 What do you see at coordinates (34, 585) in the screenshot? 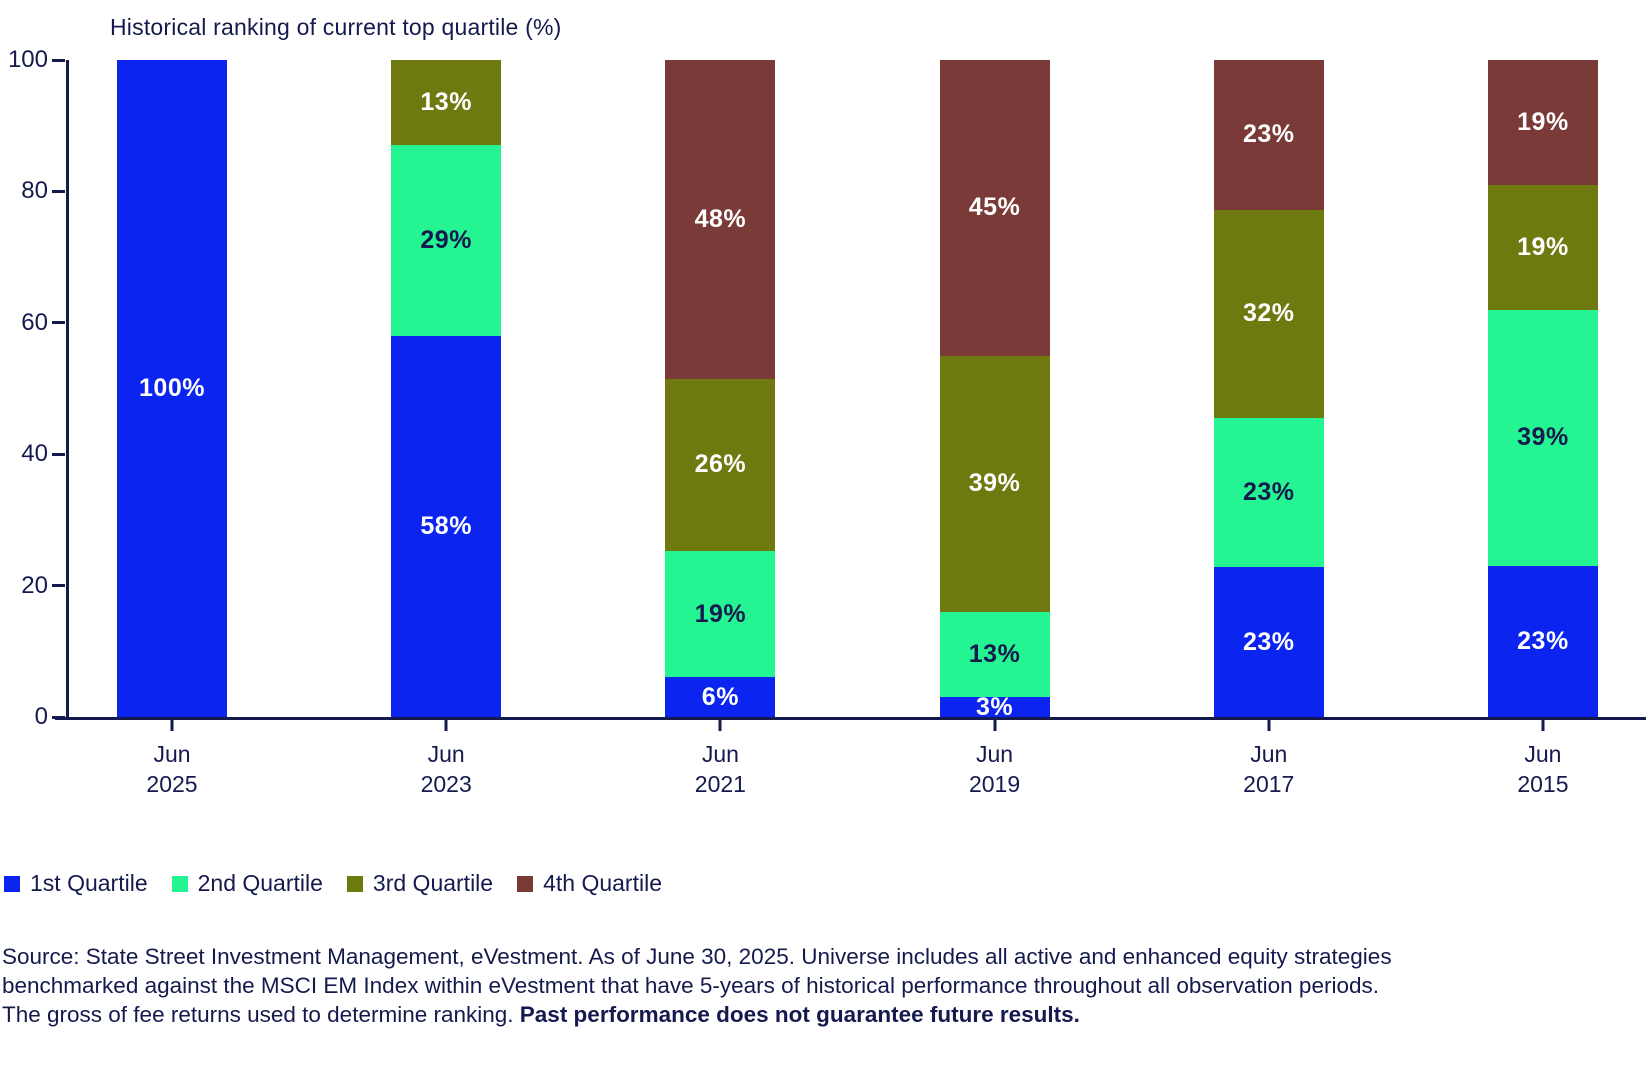
I see `y-tick-label: 20` at bounding box center [34, 585].